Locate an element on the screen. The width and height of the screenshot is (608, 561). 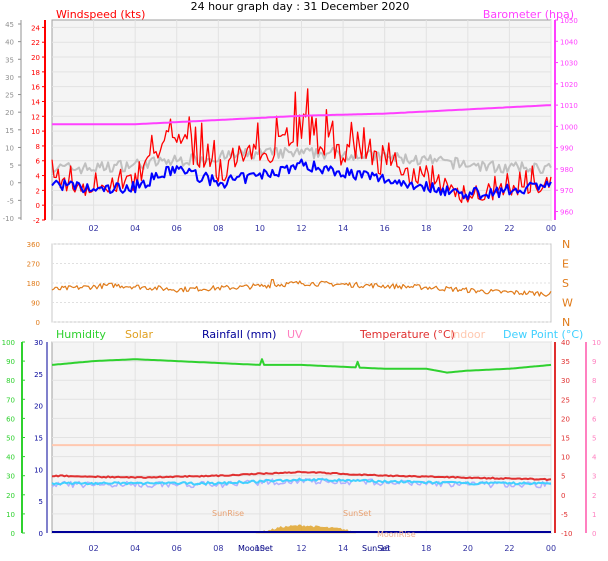
outer-tick-label: 45 is located at coordinates (9, 25).